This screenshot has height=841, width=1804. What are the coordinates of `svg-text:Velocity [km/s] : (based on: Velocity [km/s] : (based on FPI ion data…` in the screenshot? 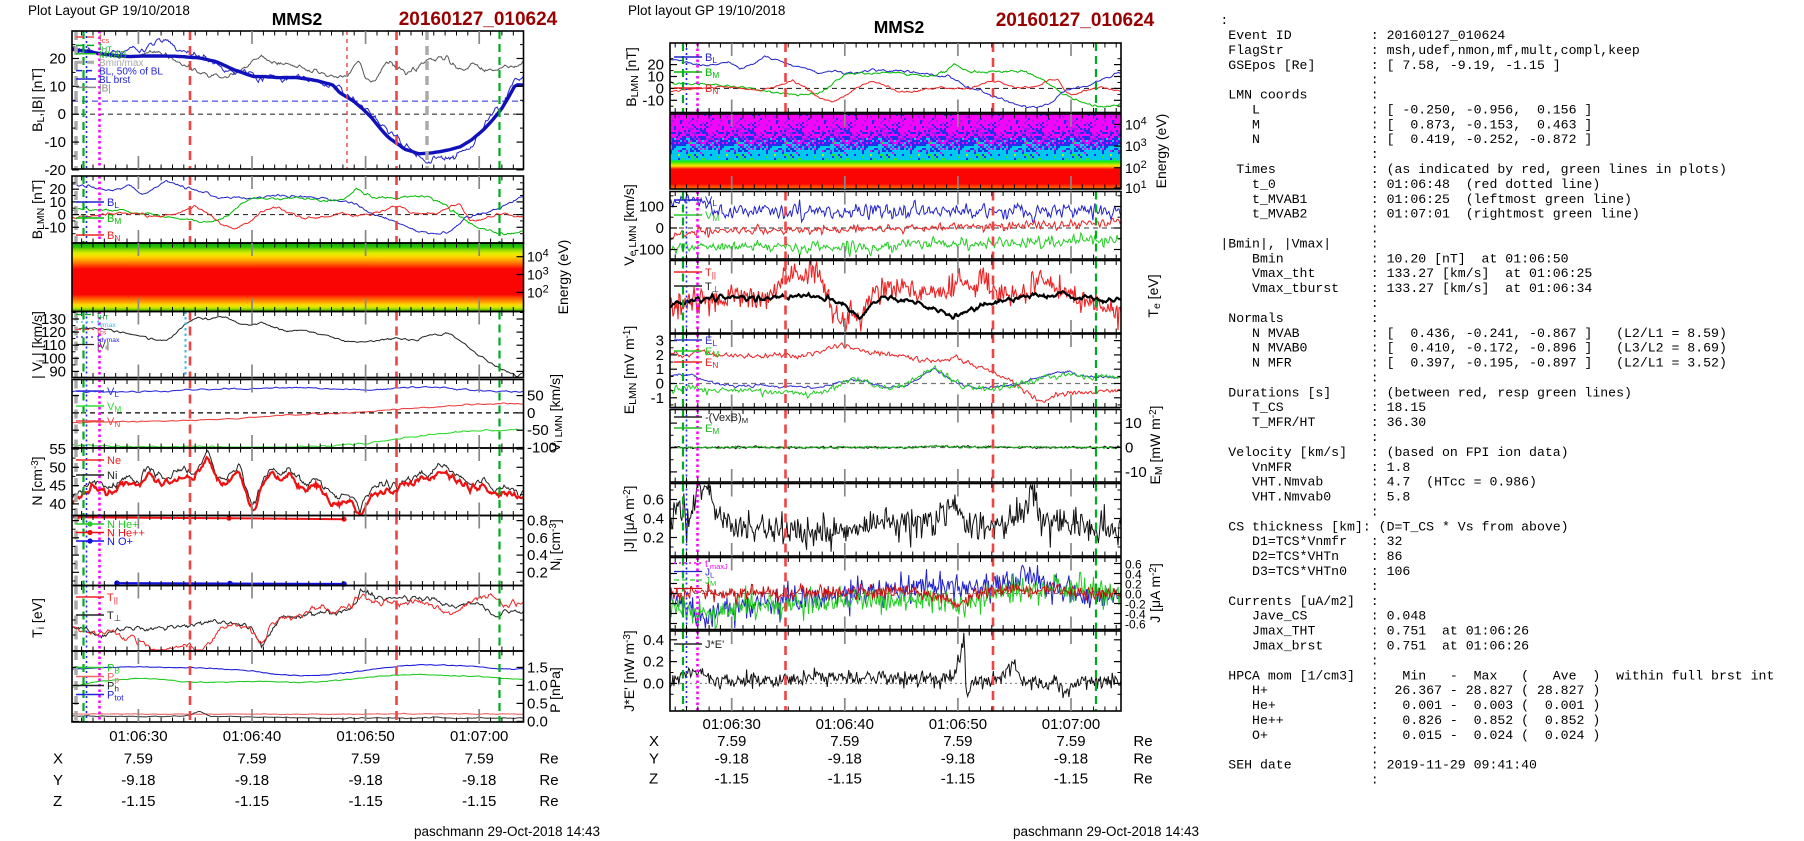 It's located at (1394, 452).